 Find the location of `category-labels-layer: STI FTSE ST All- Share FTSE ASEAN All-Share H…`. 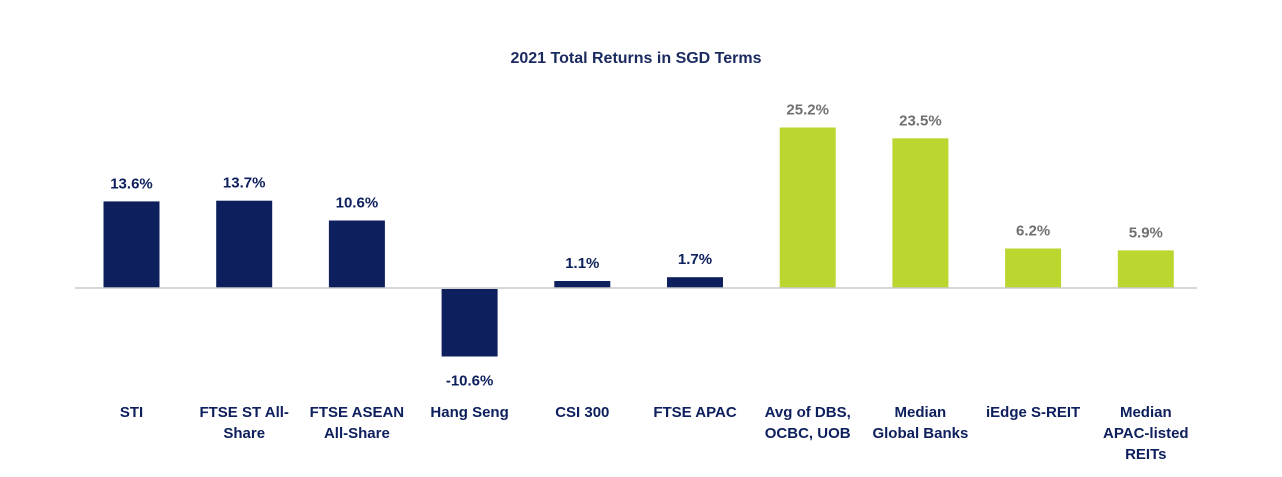

category-labels-layer: STI FTSE ST All- Share FTSE ASEAN All-Share H… is located at coordinates (654, 433).